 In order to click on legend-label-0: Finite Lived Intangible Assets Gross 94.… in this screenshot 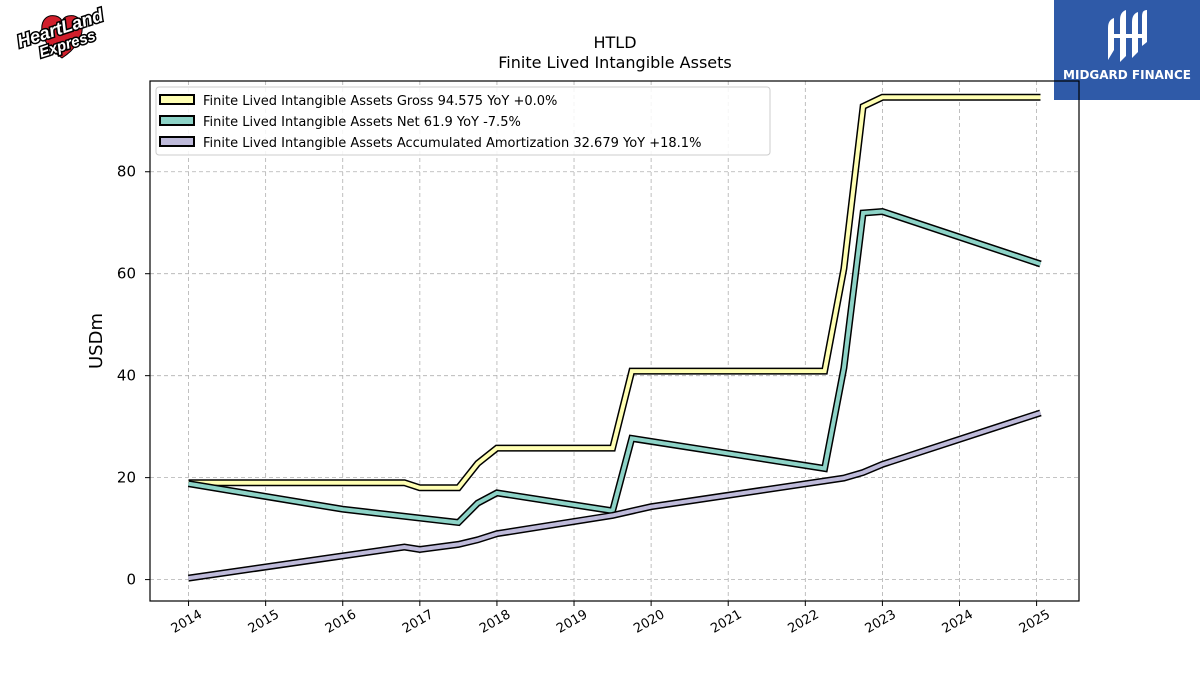, I will do `click(380, 101)`.